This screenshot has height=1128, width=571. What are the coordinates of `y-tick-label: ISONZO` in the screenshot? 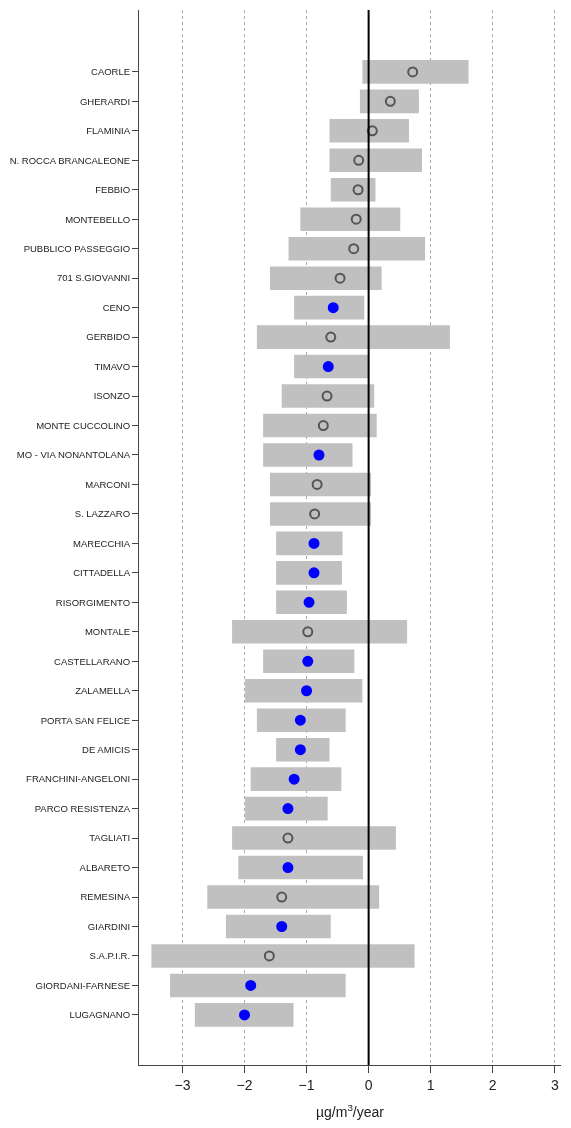 It's located at (112, 396).